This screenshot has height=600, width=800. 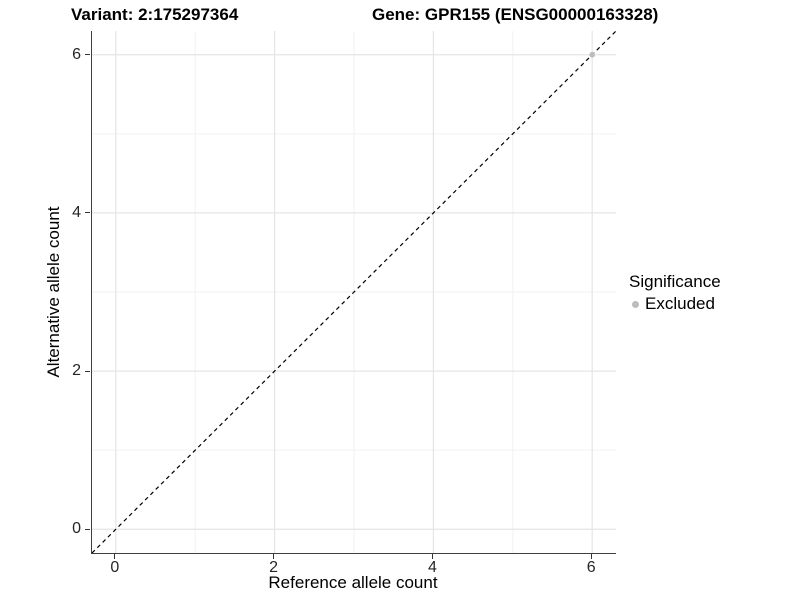 What do you see at coordinates (675, 293) in the screenshot?
I see `legend: Significance Excluded` at bounding box center [675, 293].